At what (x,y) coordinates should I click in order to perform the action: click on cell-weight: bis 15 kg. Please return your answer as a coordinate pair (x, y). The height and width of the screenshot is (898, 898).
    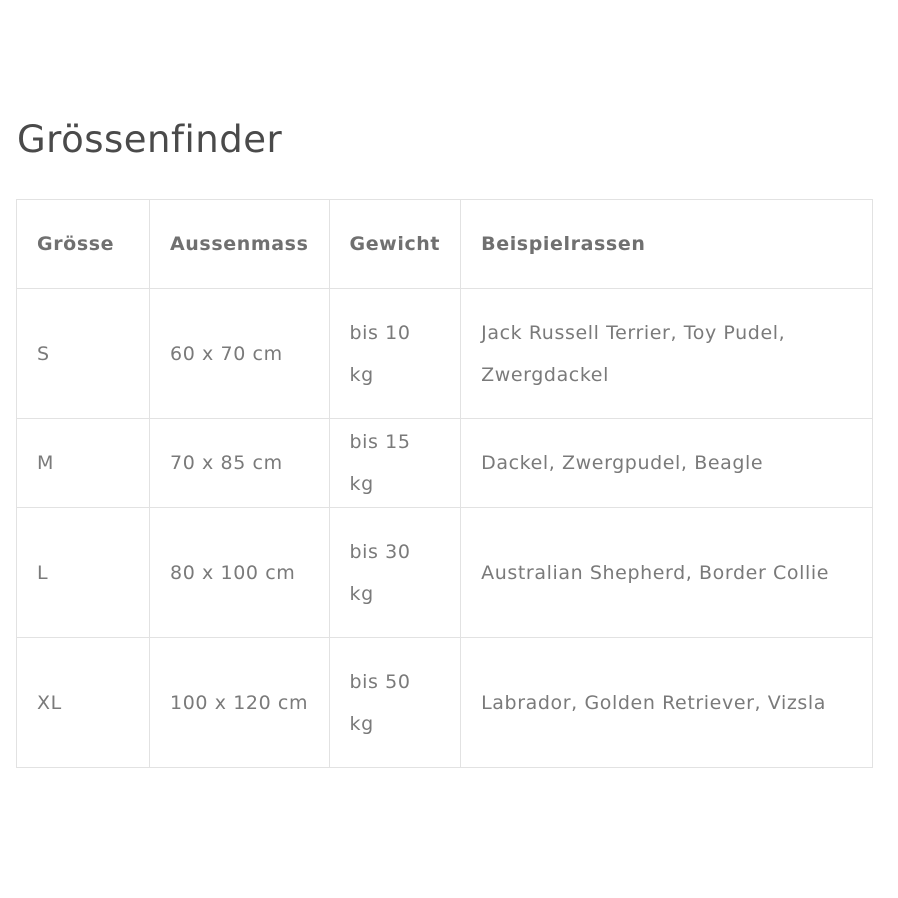
    Looking at the image, I should click on (395, 463).